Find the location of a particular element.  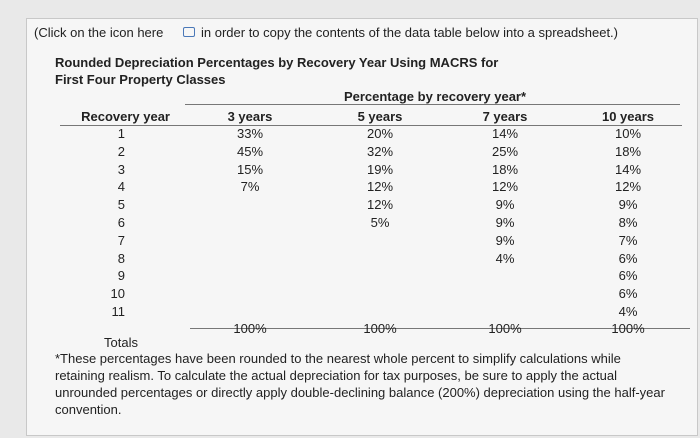

percent-cell: 25% is located at coordinates (505, 151).